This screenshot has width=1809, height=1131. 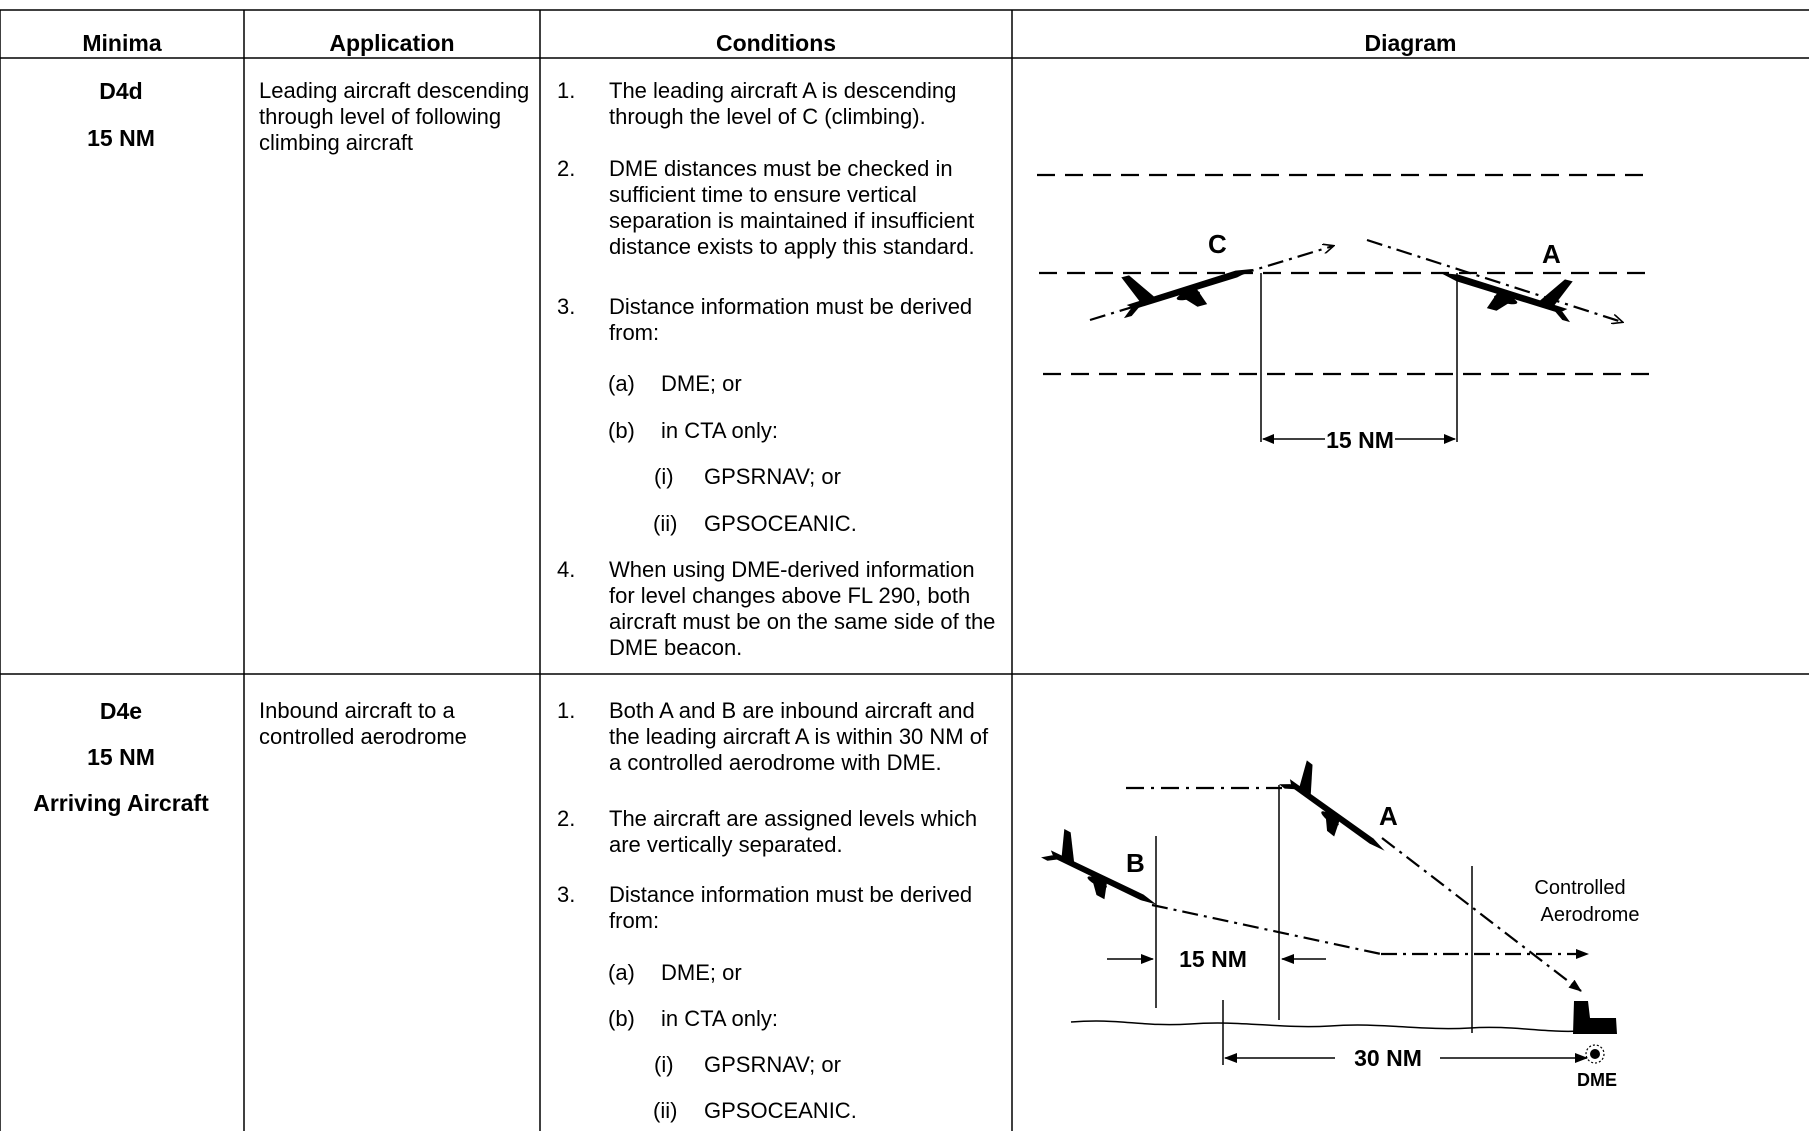 I want to click on label-a: A, so click(x=1551, y=254).